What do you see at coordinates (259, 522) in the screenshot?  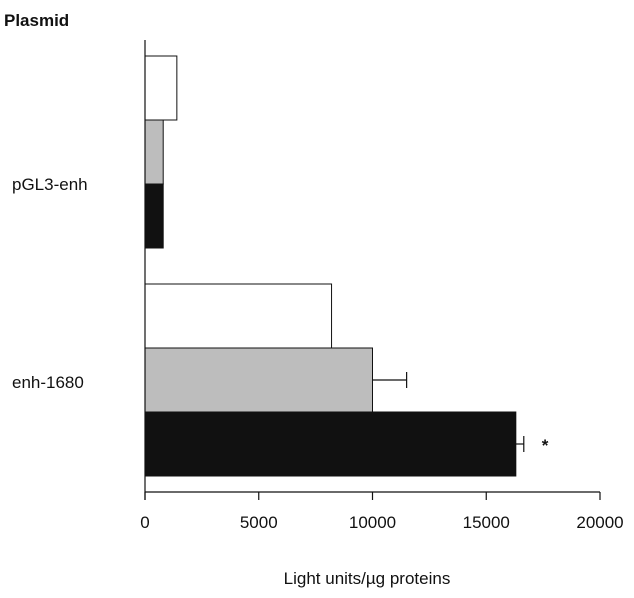 I see `x-tick-label-5000: 5000` at bounding box center [259, 522].